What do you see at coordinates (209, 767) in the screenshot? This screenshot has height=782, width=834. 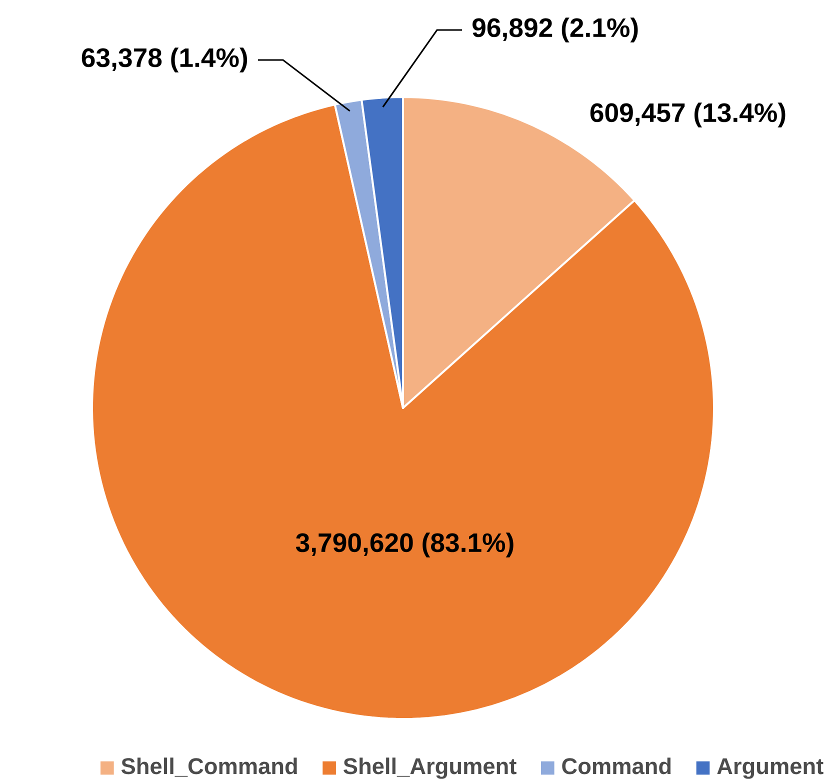 I see `legend-label: Shell_Command` at bounding box center [209, 767].